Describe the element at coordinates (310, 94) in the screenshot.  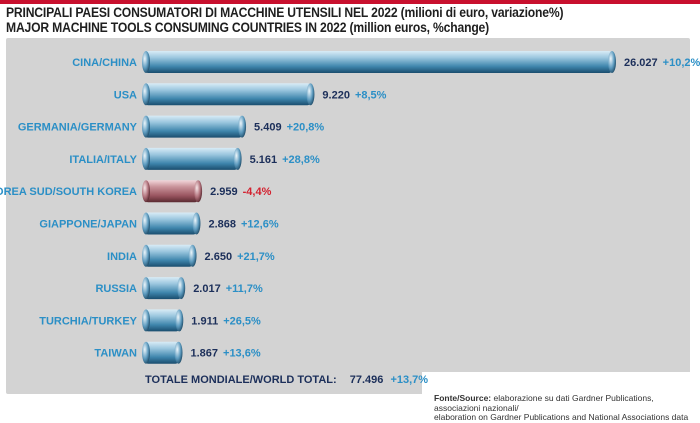
I see `bar-cap-right-usa` at that location.